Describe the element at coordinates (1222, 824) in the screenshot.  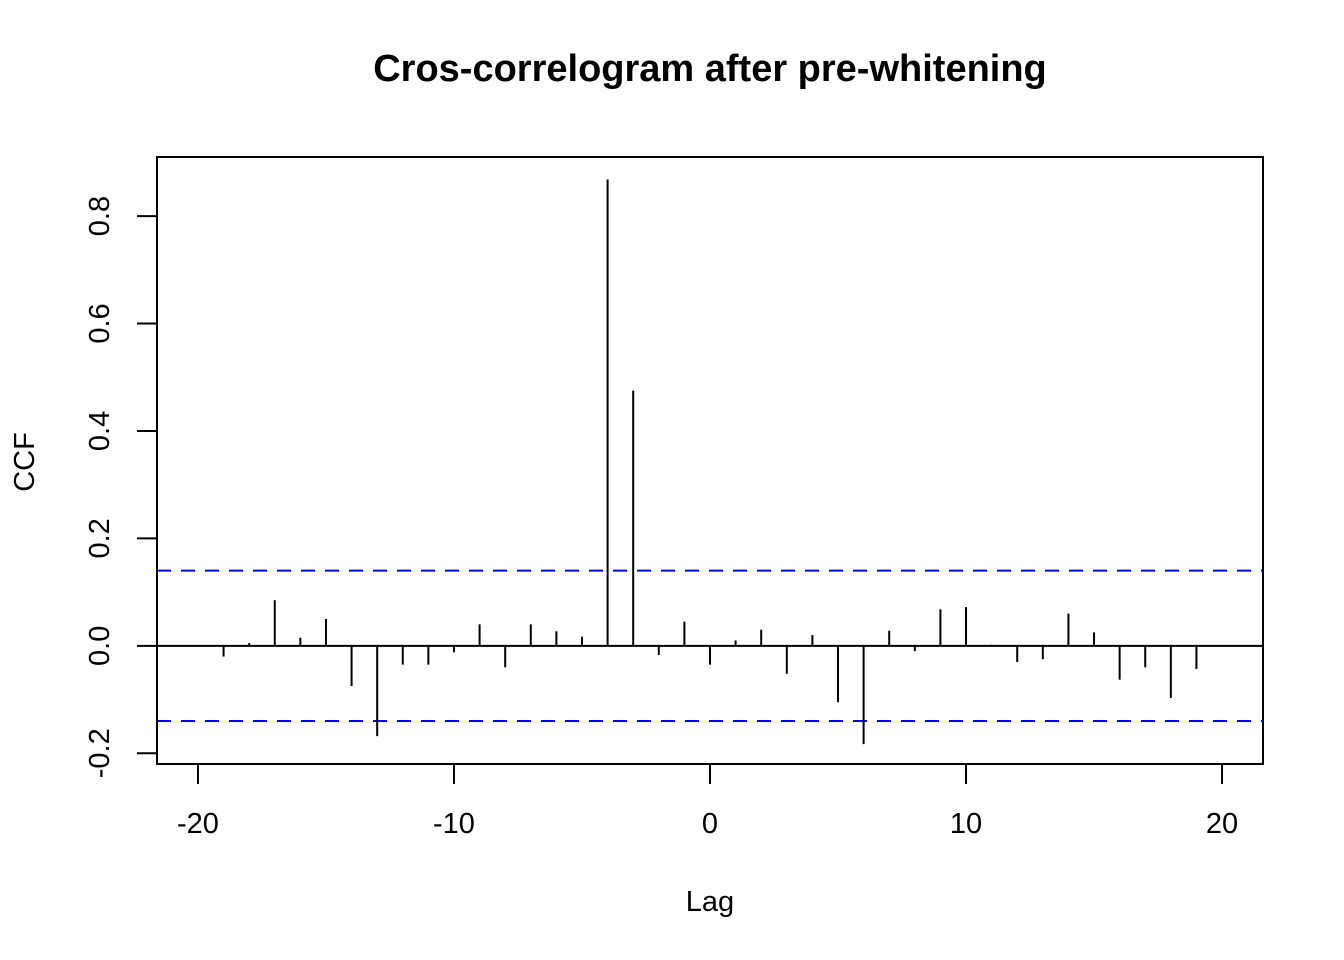
I see `x-tick-label: 20` at that location.